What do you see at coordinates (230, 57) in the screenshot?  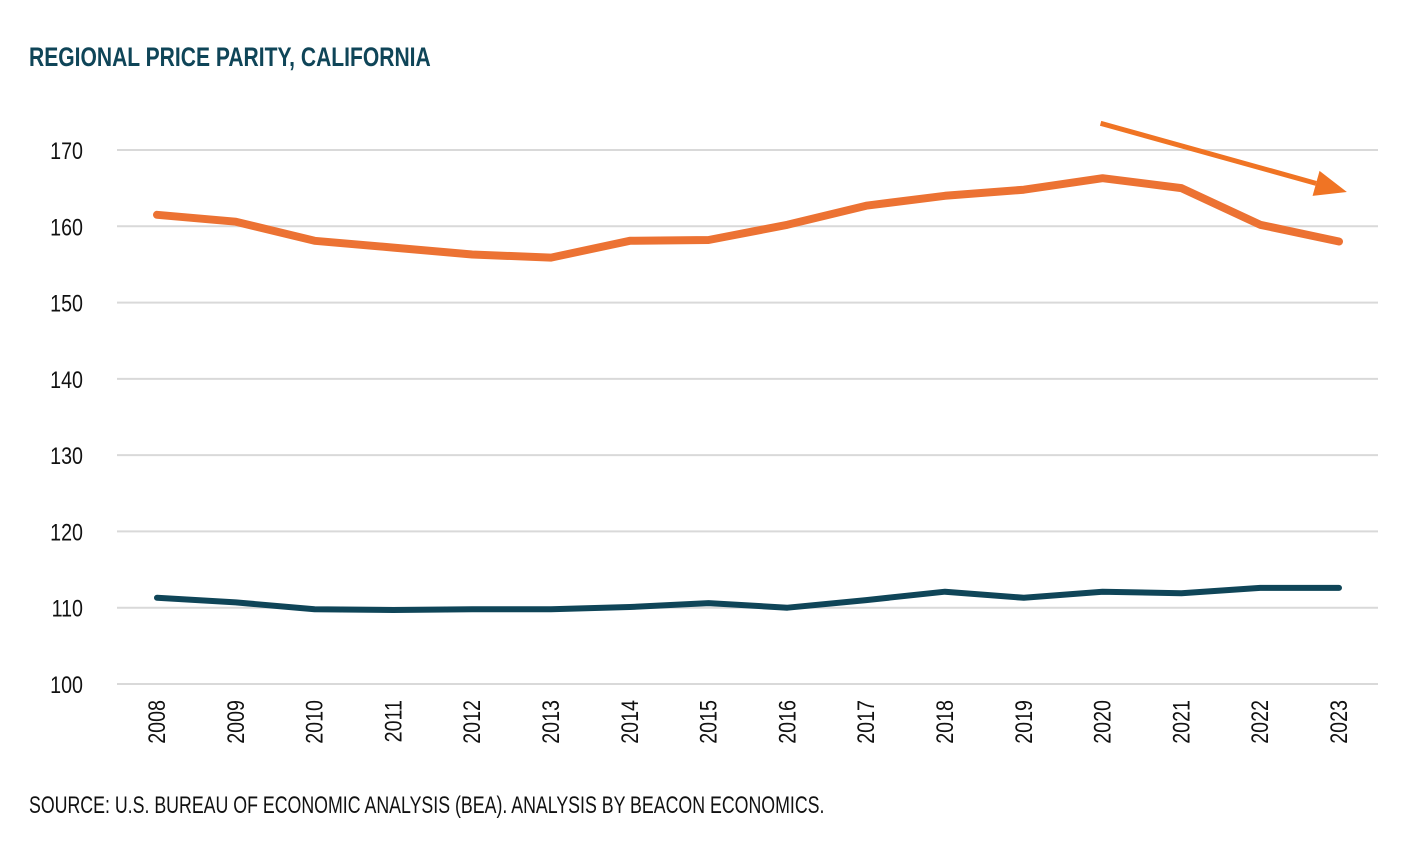 I see `chart-title: REGIONAL PRICE PARITY, CALIFORNIA` at bounding box center [230, 57].